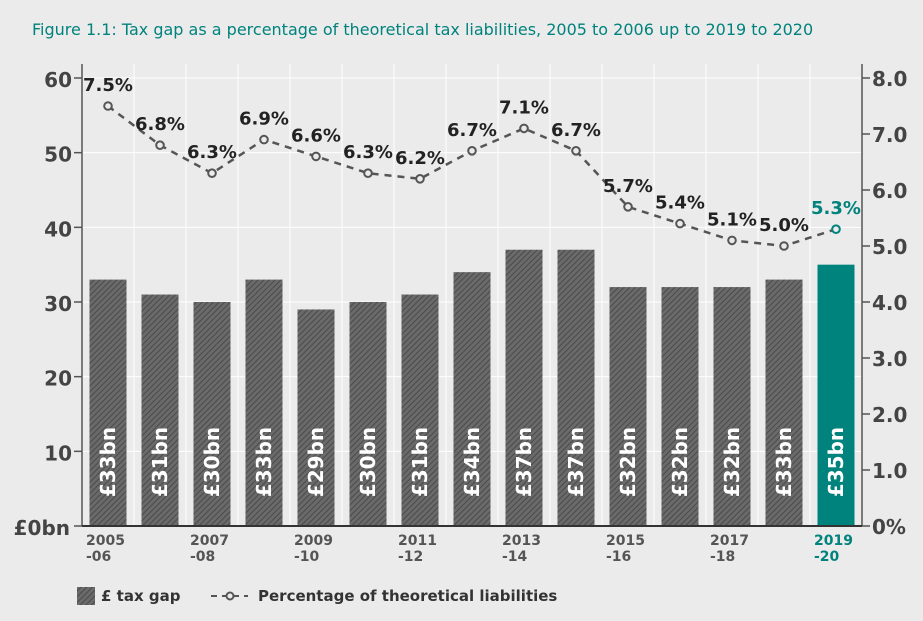 This screenshot has width=923, height=621. What do you see at coordinates (836, 208) in the screenshot?
I see `line-value-label: 5.3%` at bounding box center [836, 208].